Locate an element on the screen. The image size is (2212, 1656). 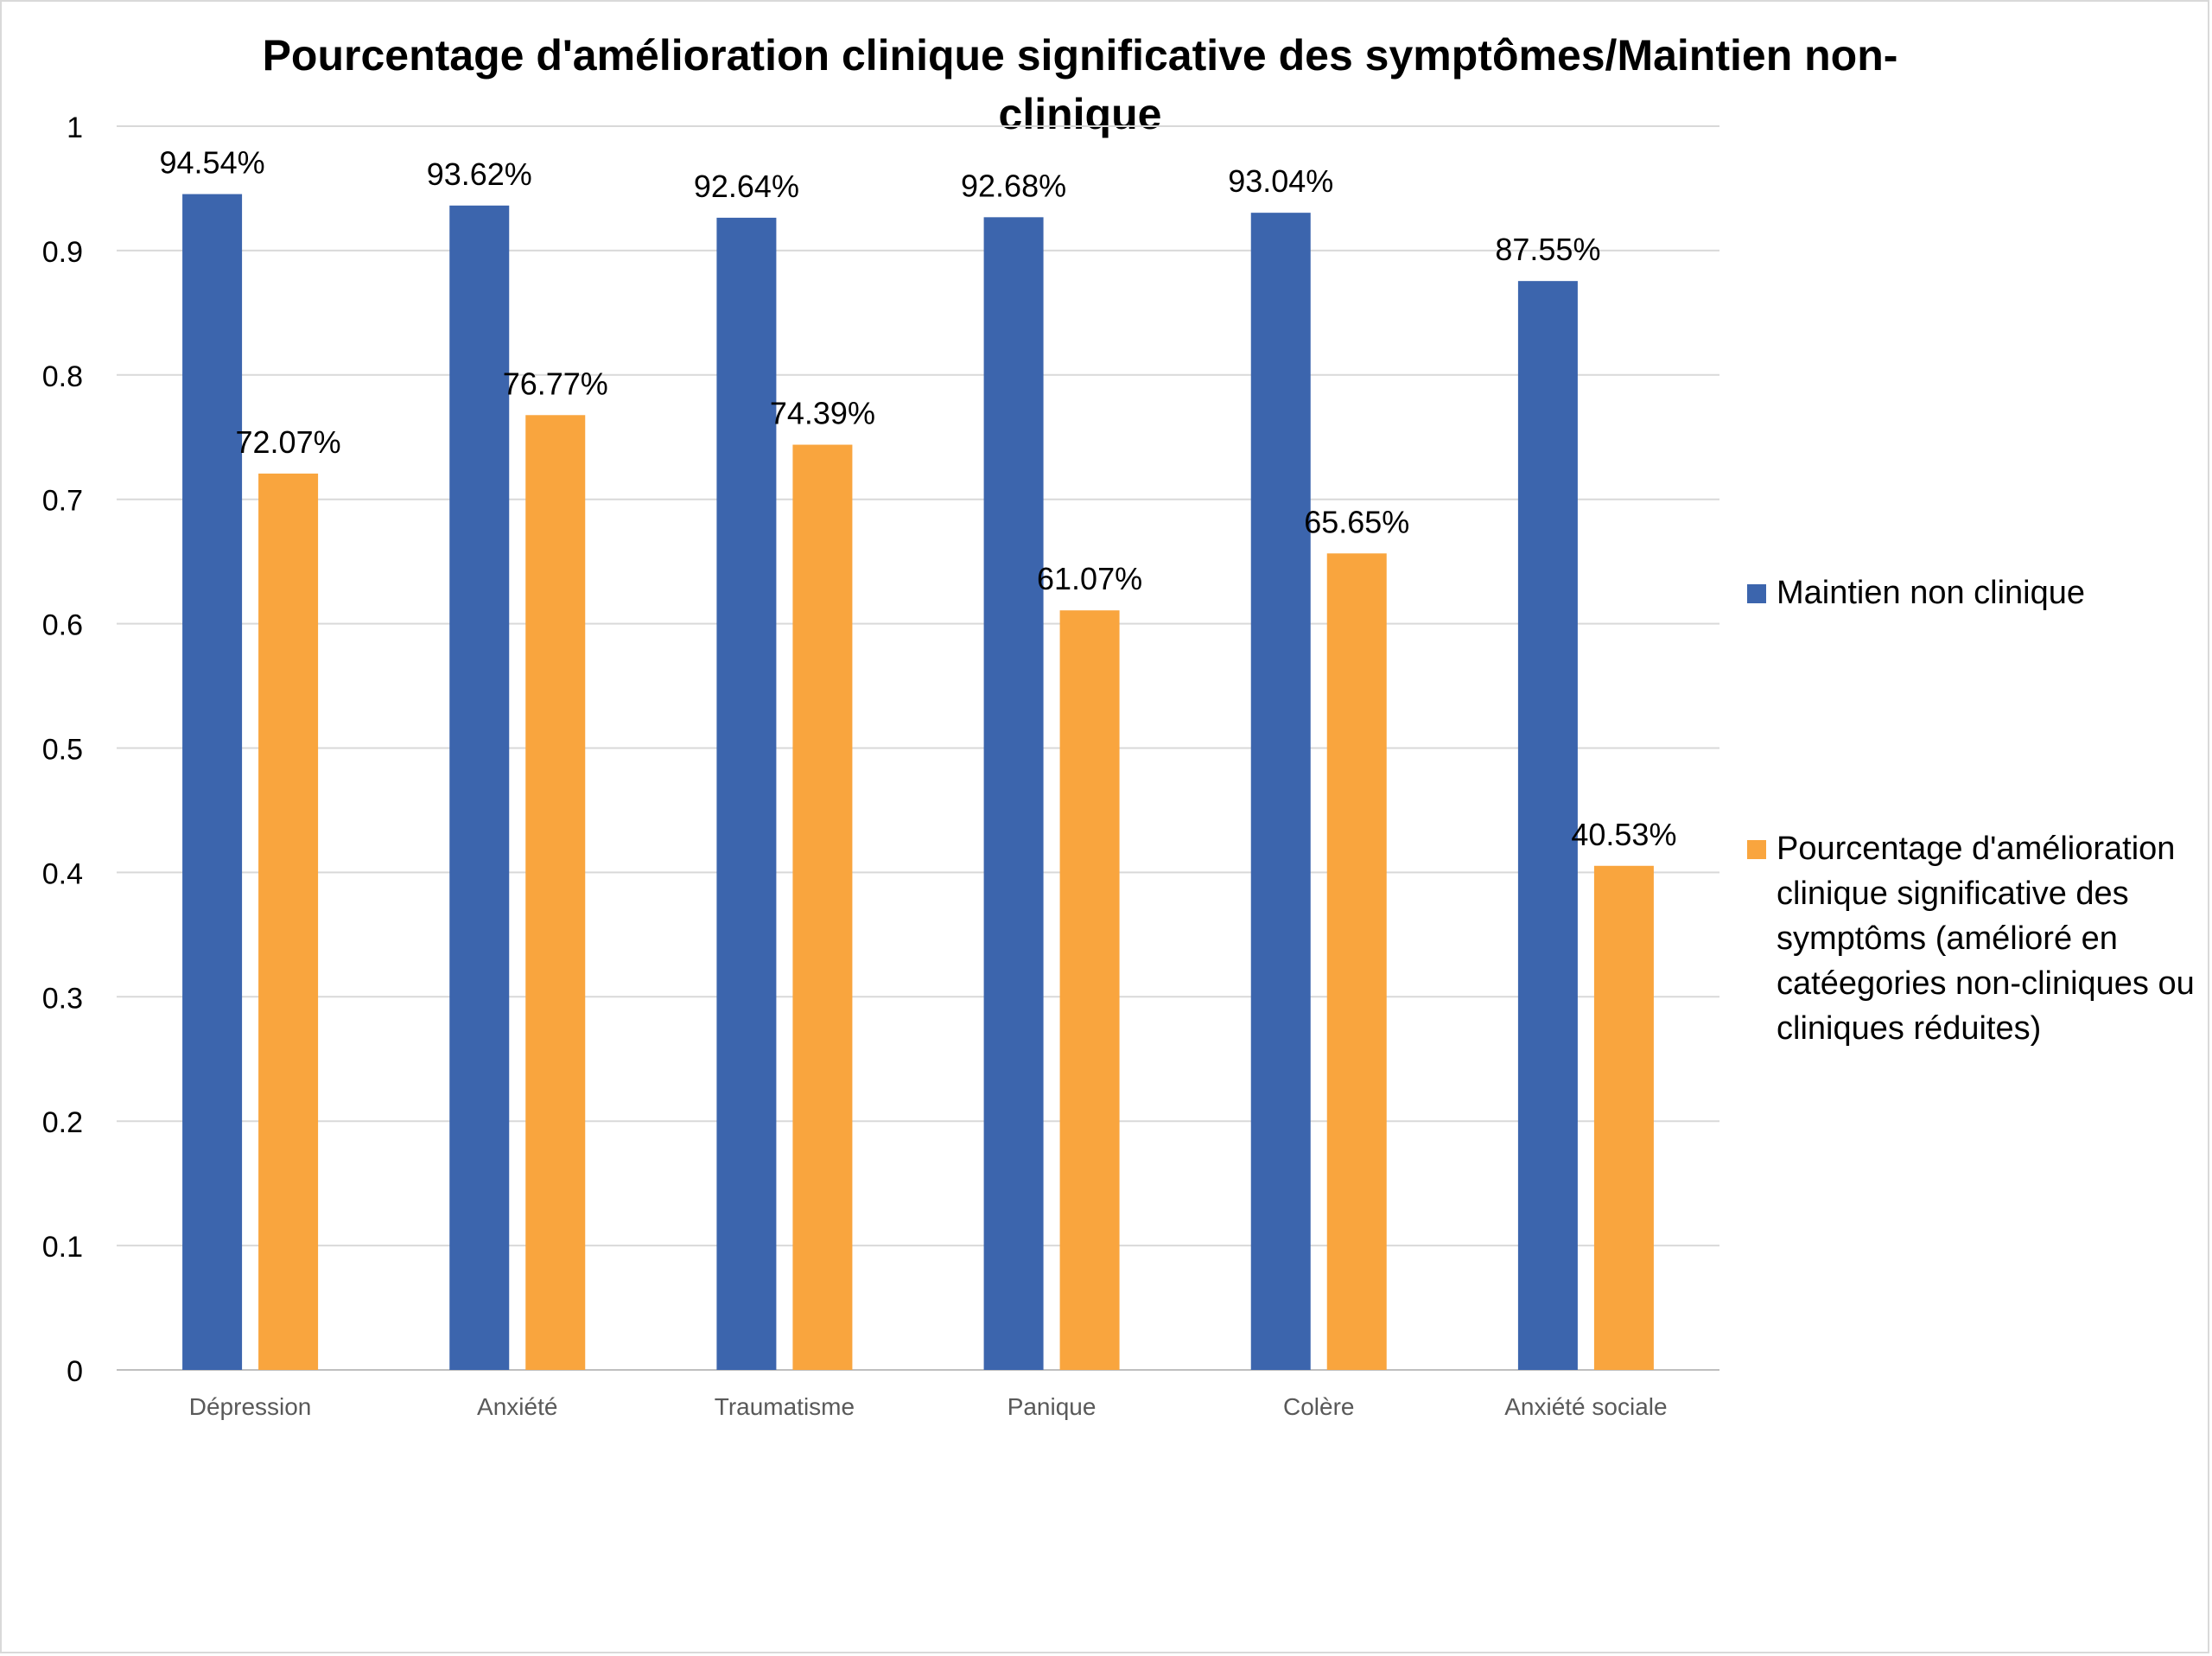
data-label: 93.04% is located at coordinates (1280, 181).